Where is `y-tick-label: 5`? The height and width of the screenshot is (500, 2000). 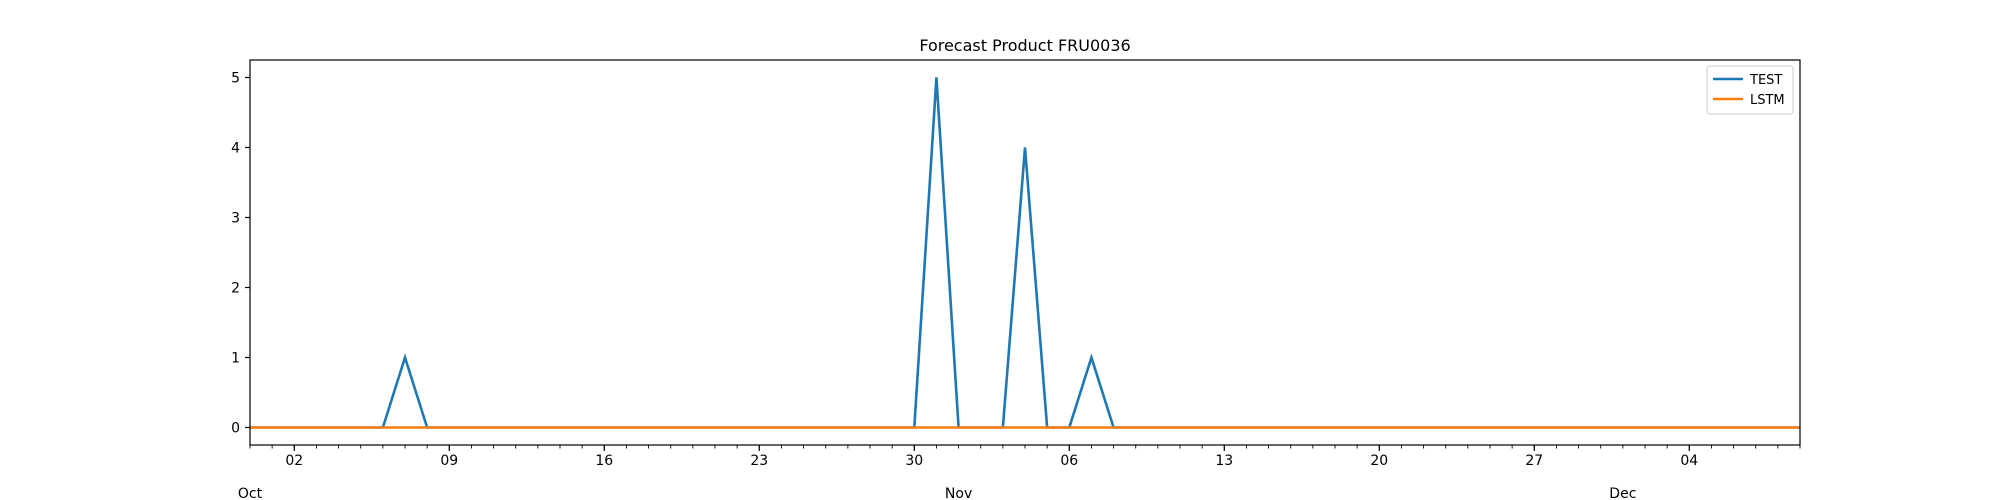 y-tick-label: 5 is located at coordinates (235, 79).